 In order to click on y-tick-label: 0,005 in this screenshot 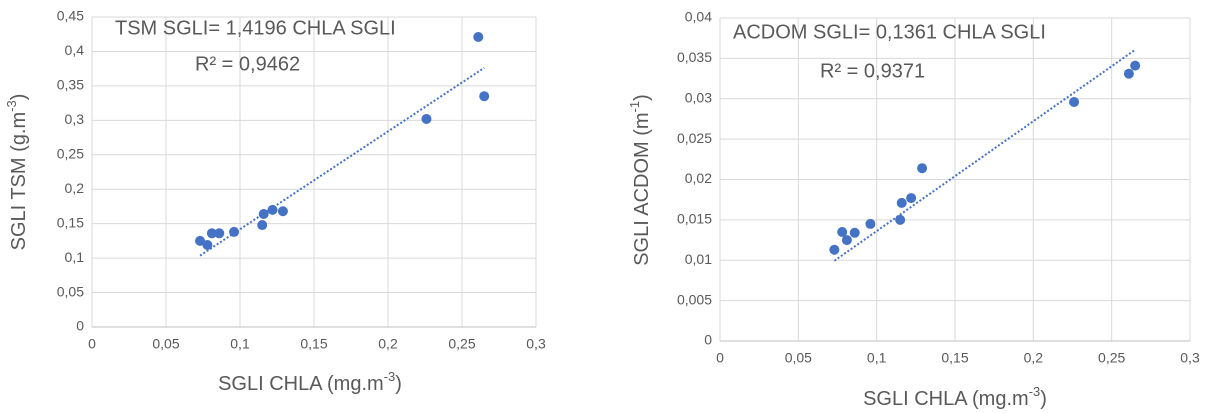, I will do `click(694, 299)`.